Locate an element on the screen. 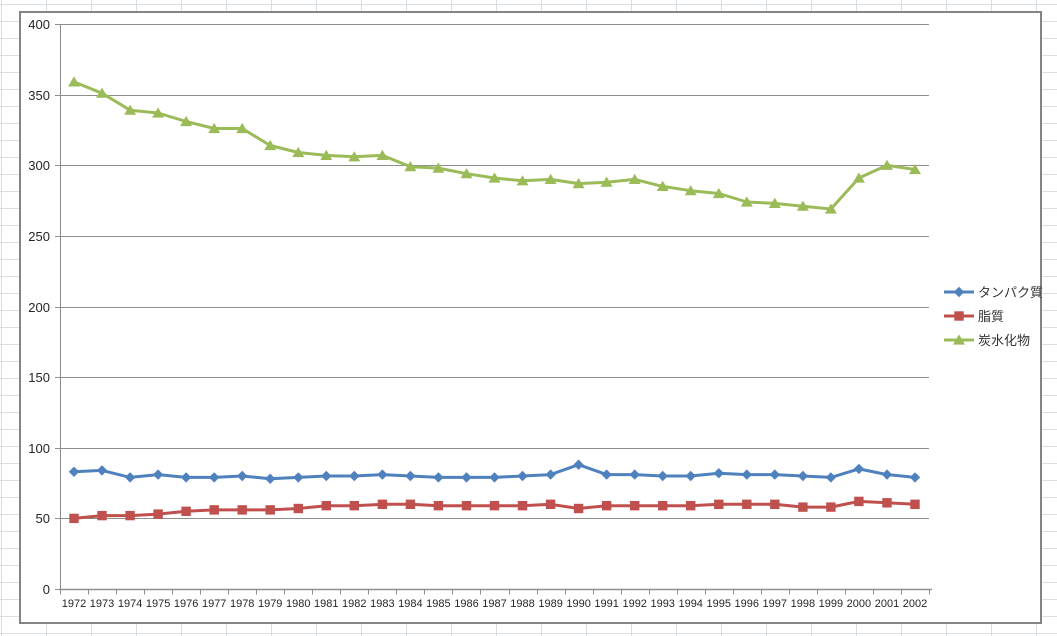  y-axis-label: 400 is located at coordinates (39, 24).